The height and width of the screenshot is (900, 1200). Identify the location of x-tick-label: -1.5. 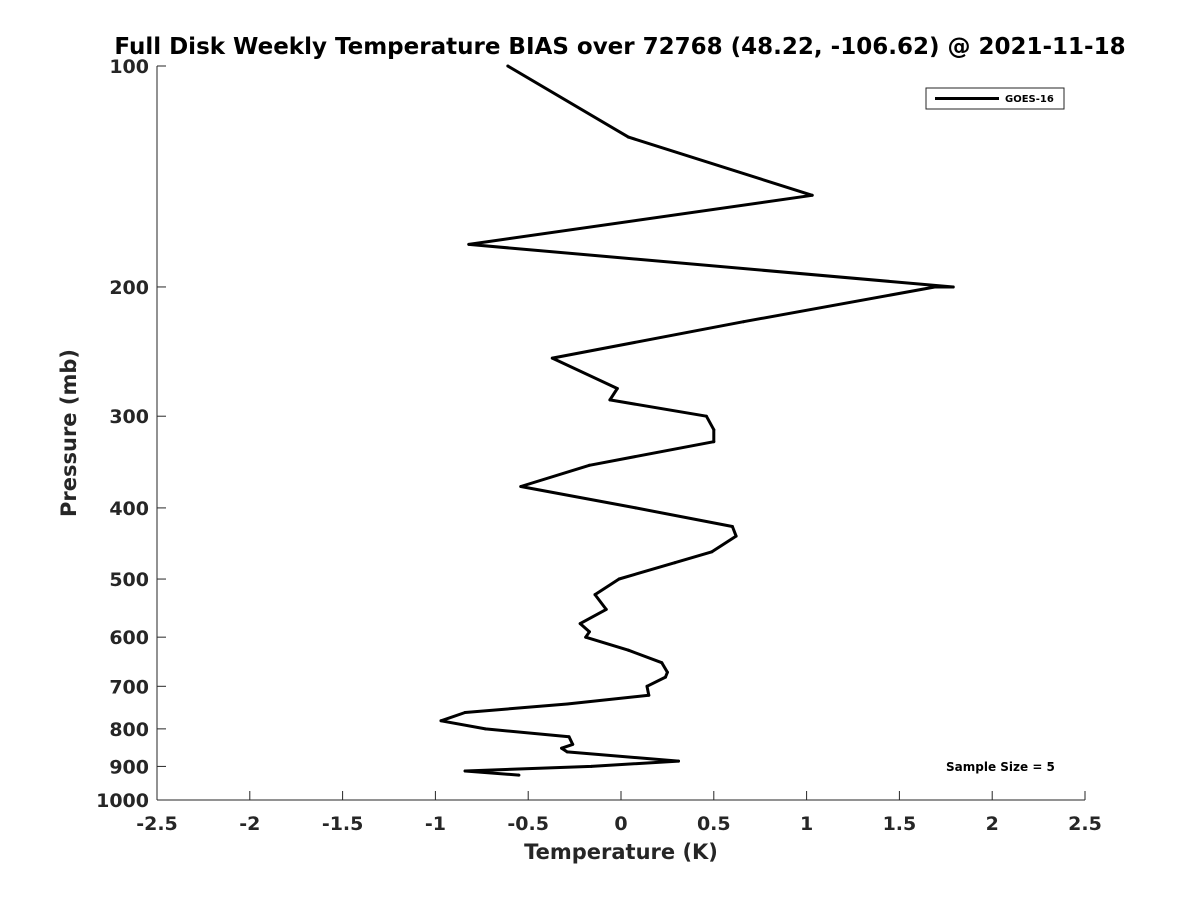
(343, 824).